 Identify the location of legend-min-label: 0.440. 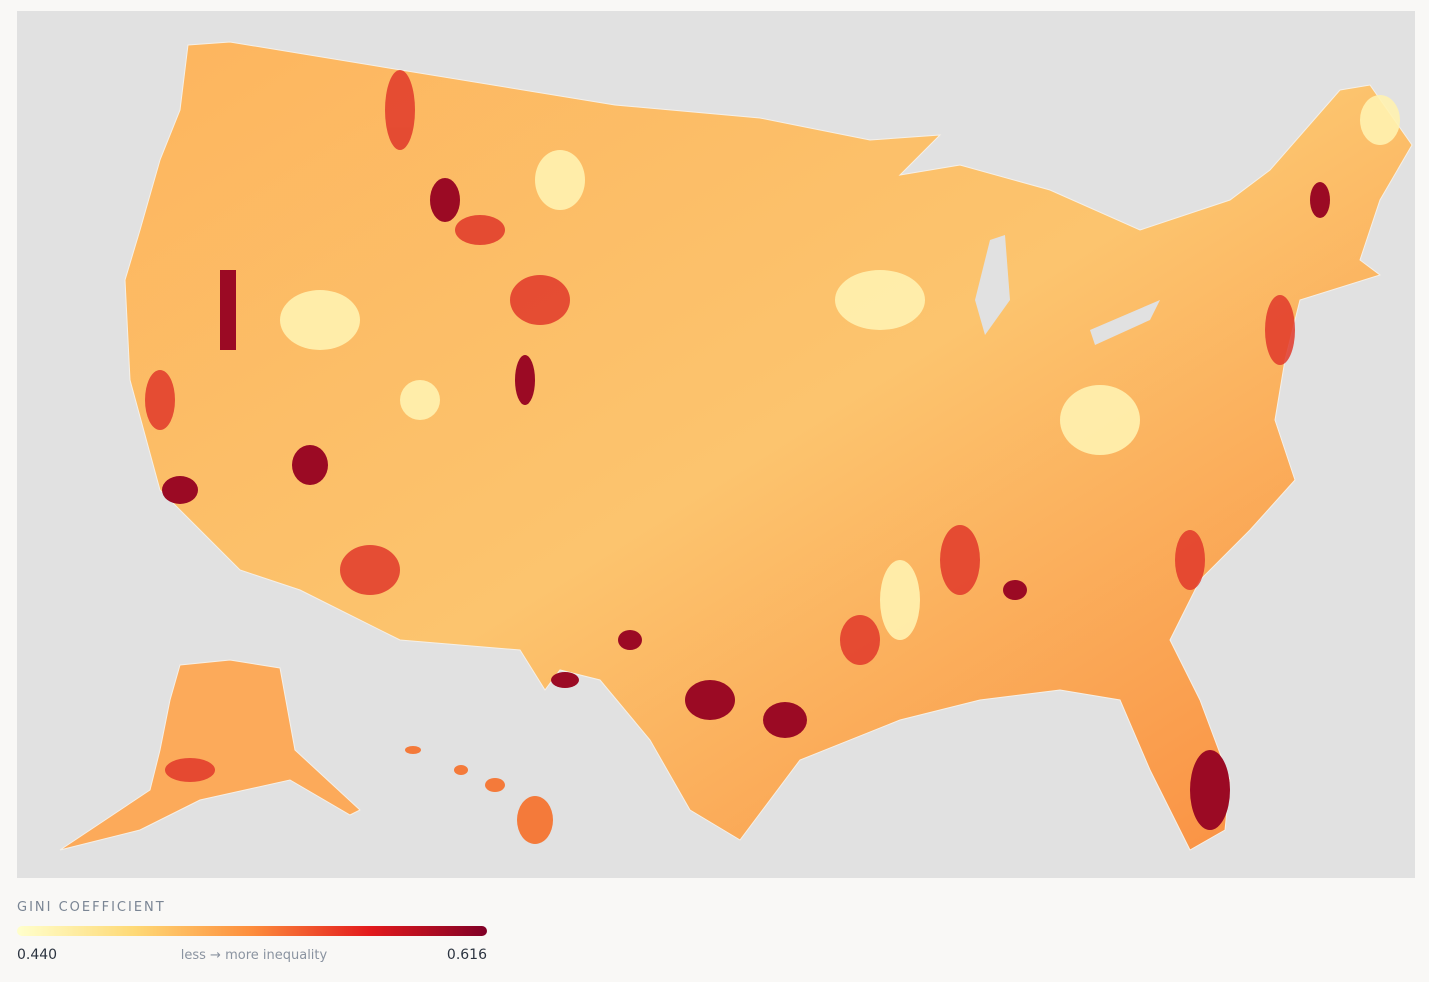
(37, 955).